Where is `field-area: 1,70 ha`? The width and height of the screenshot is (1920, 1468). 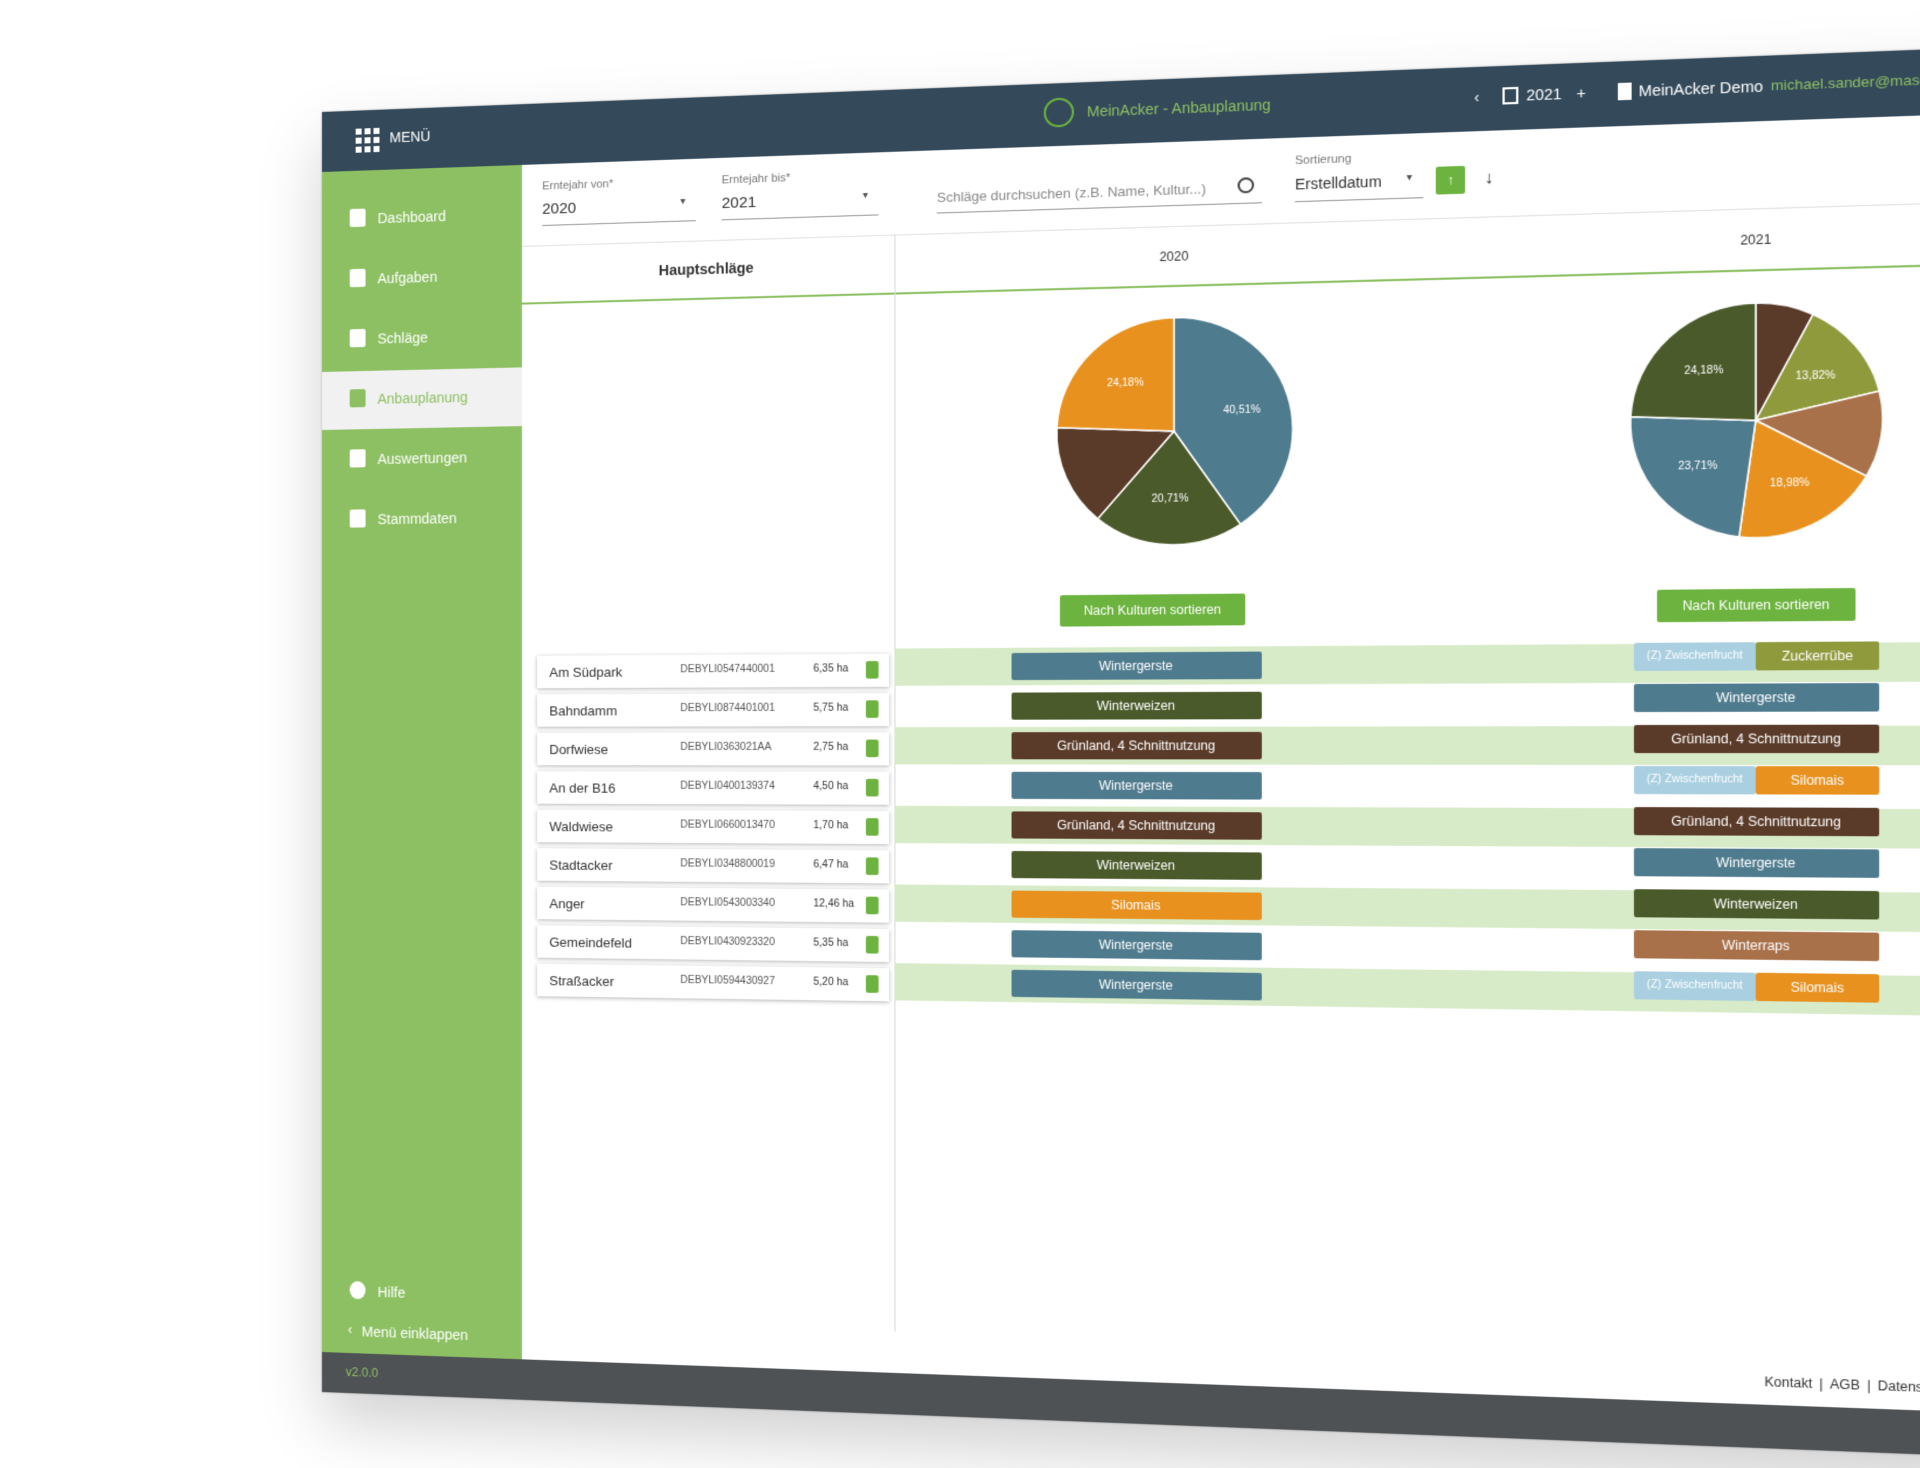 field-area: 1,70 ha is located at coordinates (831, 825).